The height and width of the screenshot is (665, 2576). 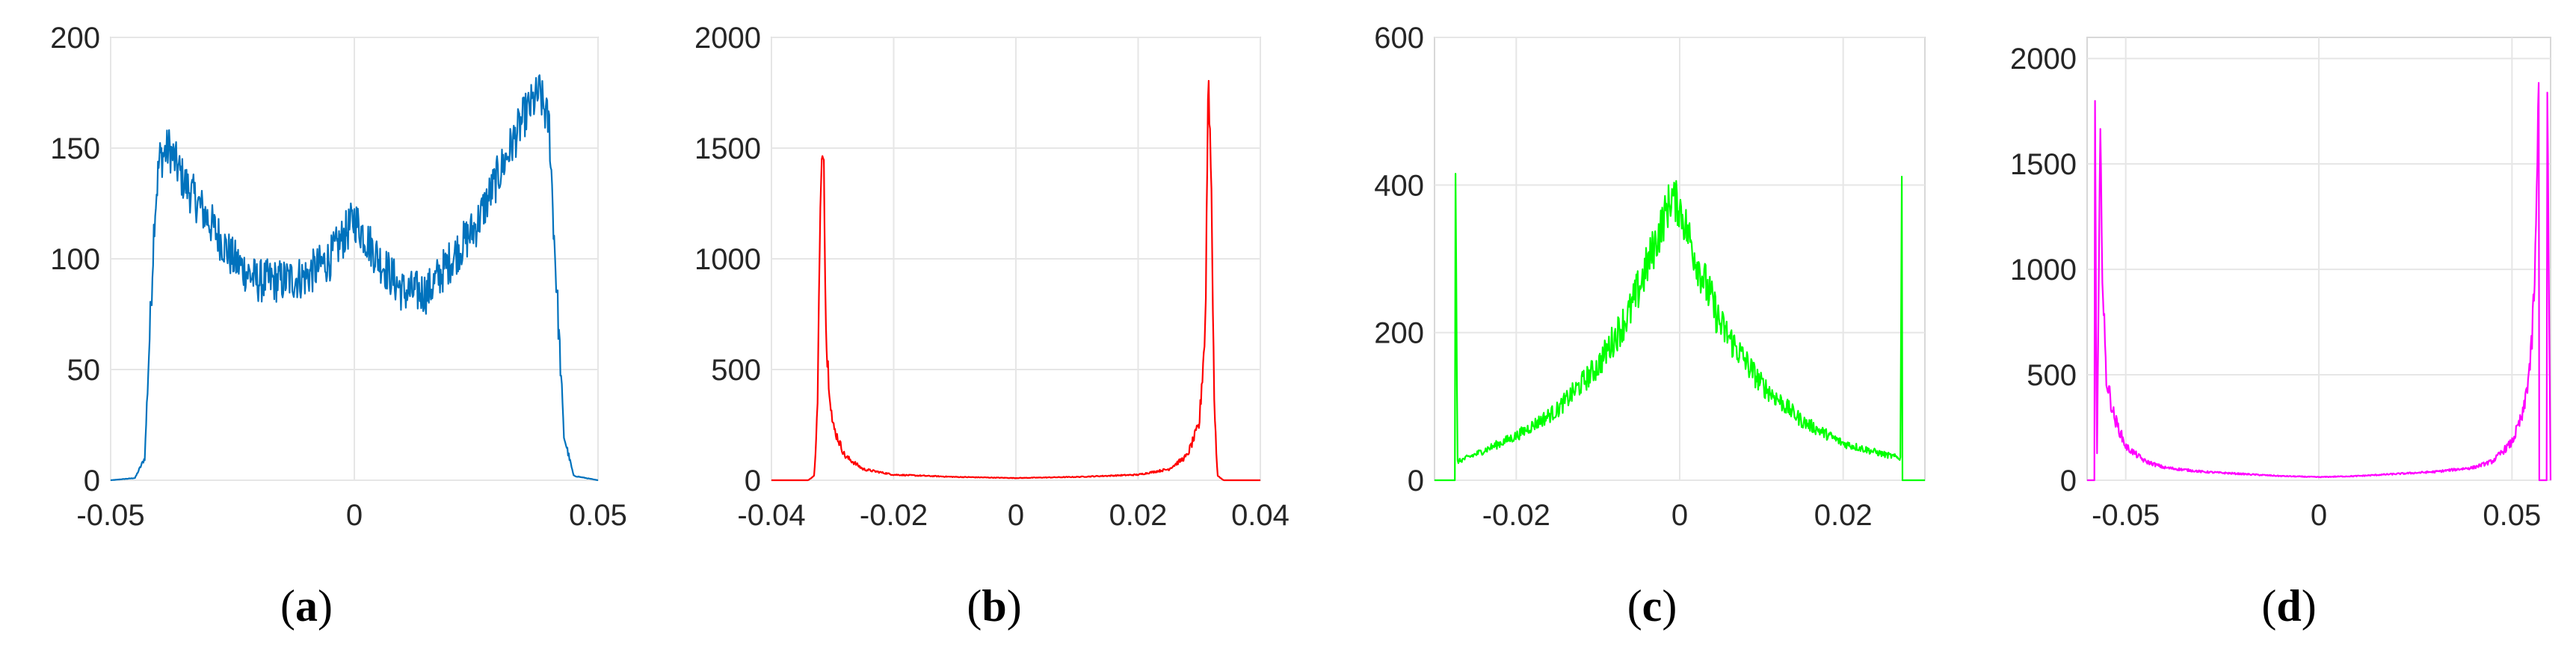 I want to click on panel-caption: (d), so click(x=2288, y=606).